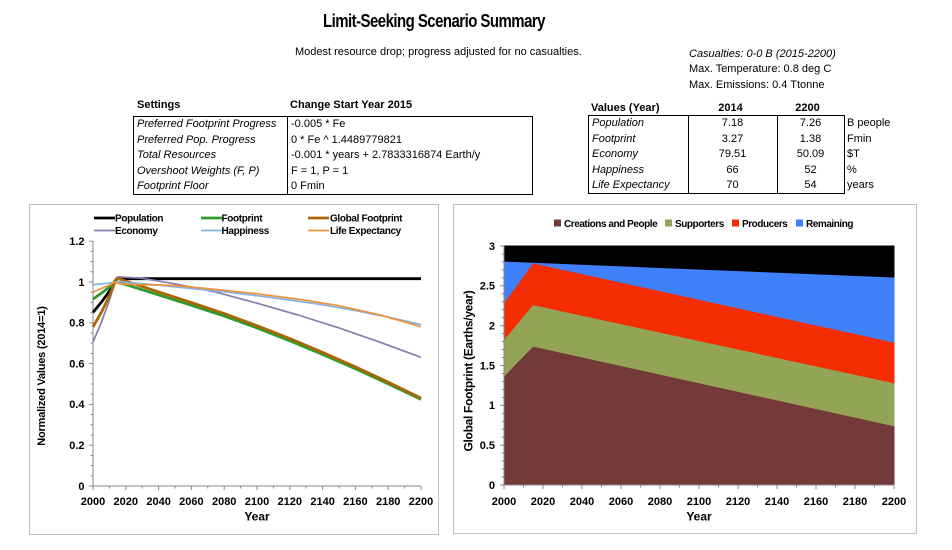 Image resolution: width=952 pixels, height=550 pixels. What do you see at coordinates (492, 327) in the screenshot?
I see `svg-text: 2` at bounding box center [492, 327].